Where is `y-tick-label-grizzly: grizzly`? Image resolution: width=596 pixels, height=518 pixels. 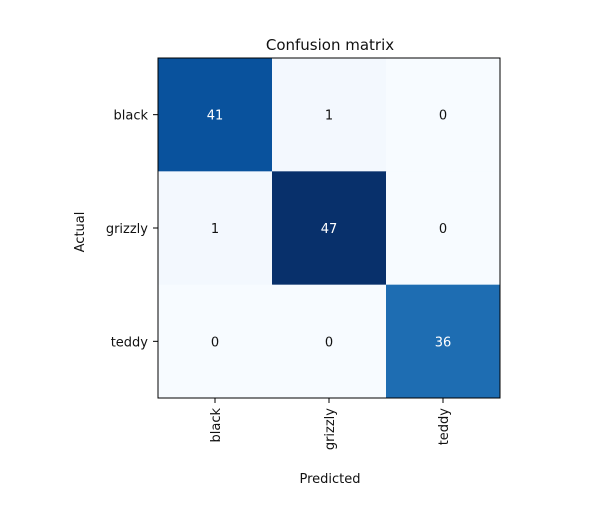
y-tick-label-grizzly: grizzly is located at coordinates (127, 229).